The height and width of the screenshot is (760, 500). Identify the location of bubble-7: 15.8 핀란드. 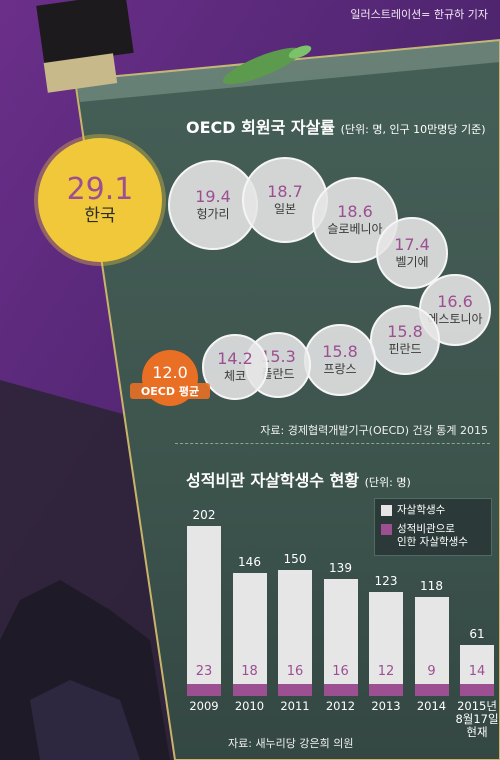
(405, 340).